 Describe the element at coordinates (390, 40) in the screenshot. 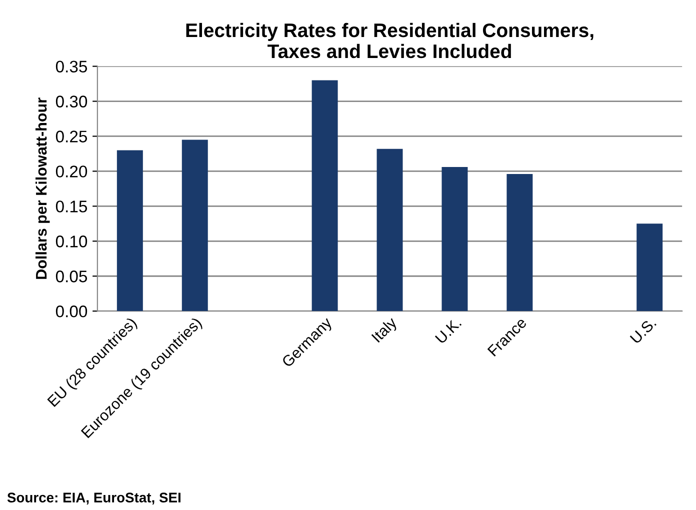

I see `chart-title: Electricity Rates for Residential Consumers, Taxes and Levies Included` at that location.